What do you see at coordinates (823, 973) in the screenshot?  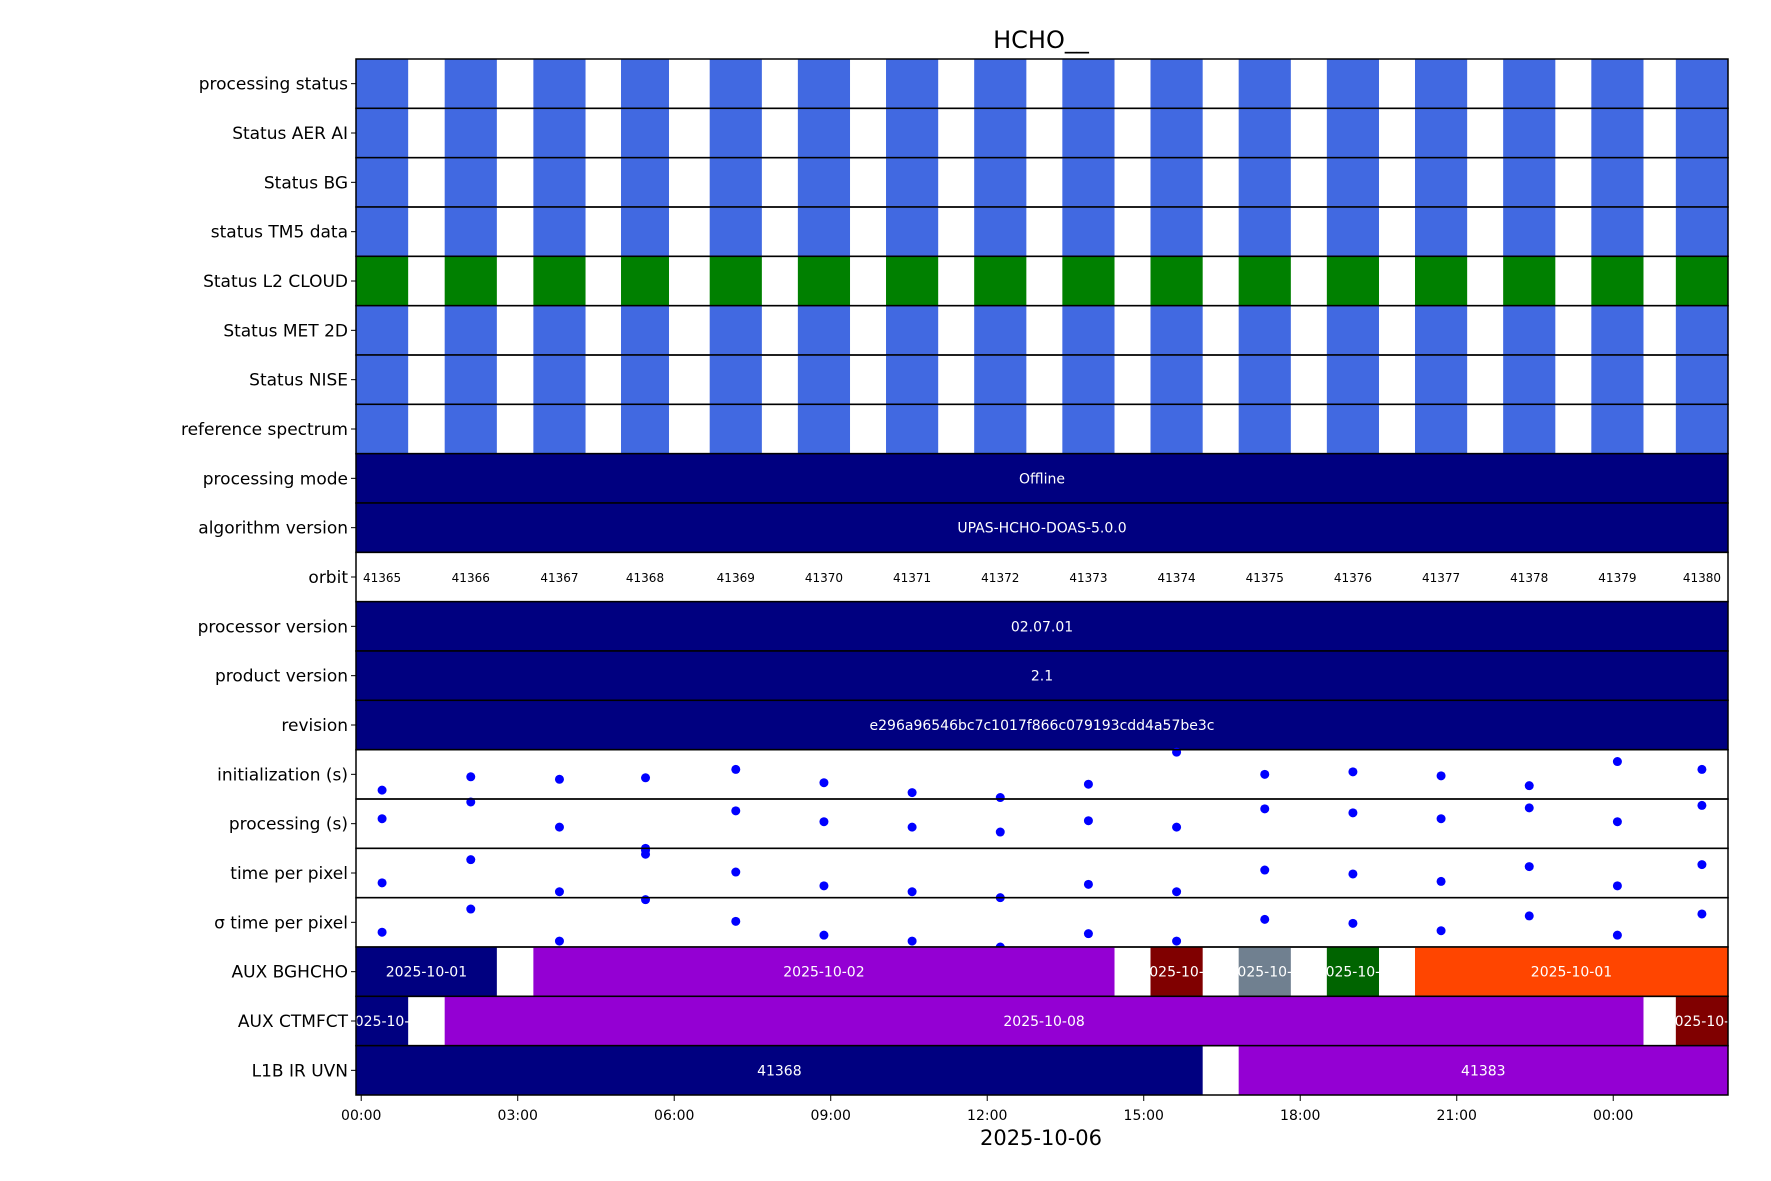 I see `band-label: 2025-10-02` at bounding box center [823, 973].